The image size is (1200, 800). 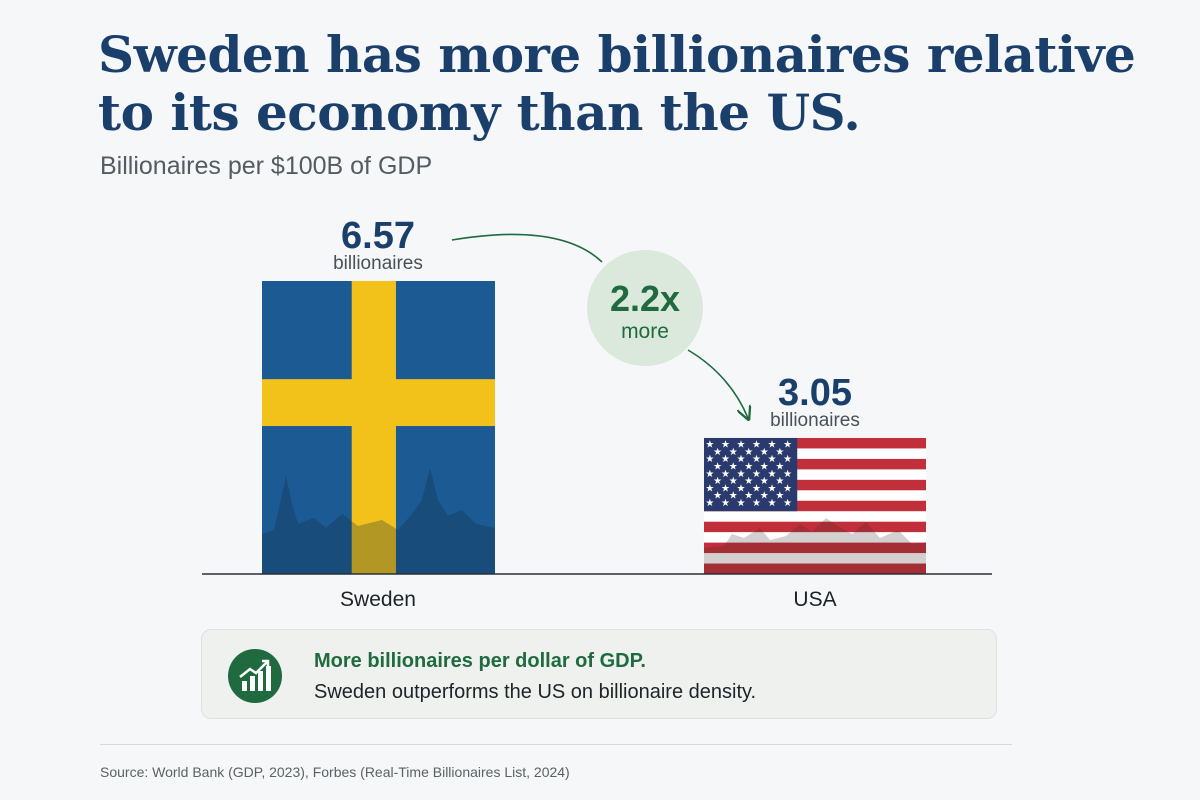 What do you see at coordinates (378, 263) in the screenshot?
I see `unit-label-sweden: billionaires` at bounding box center [378, 263].